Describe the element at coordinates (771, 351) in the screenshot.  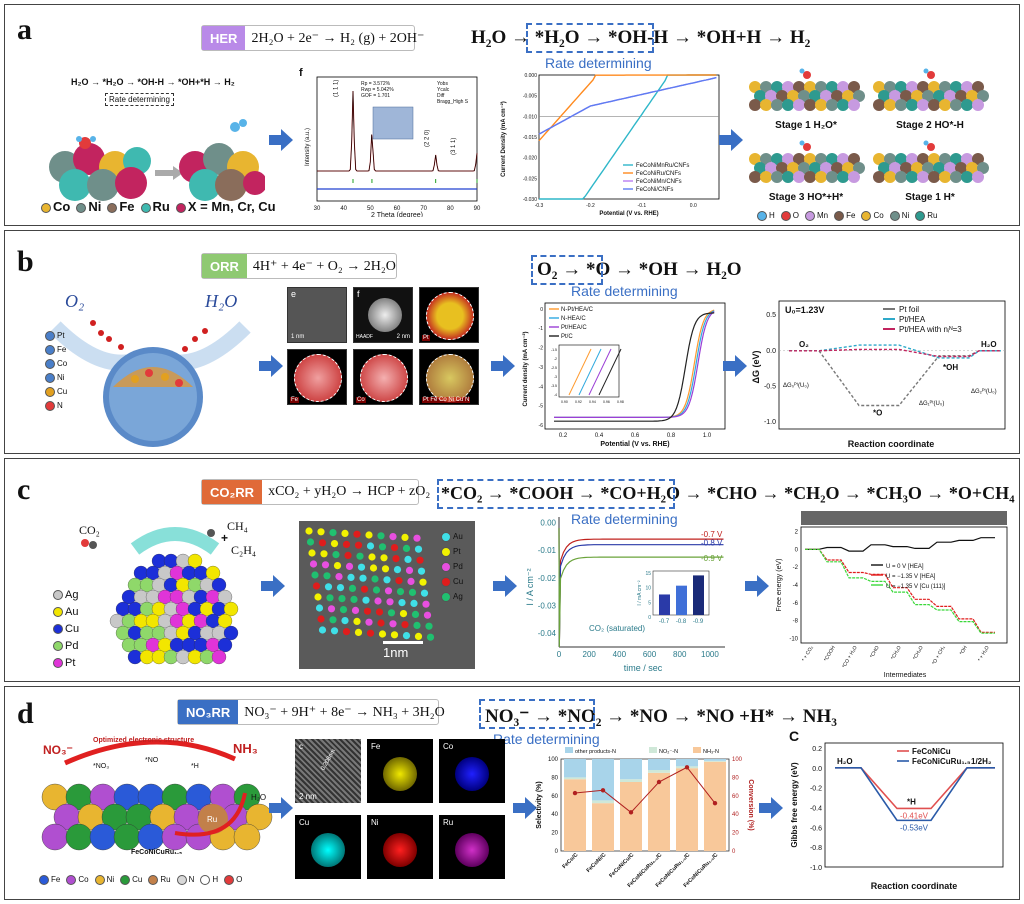
I see `orr-energy-ytick-1: 0.0` at that location.